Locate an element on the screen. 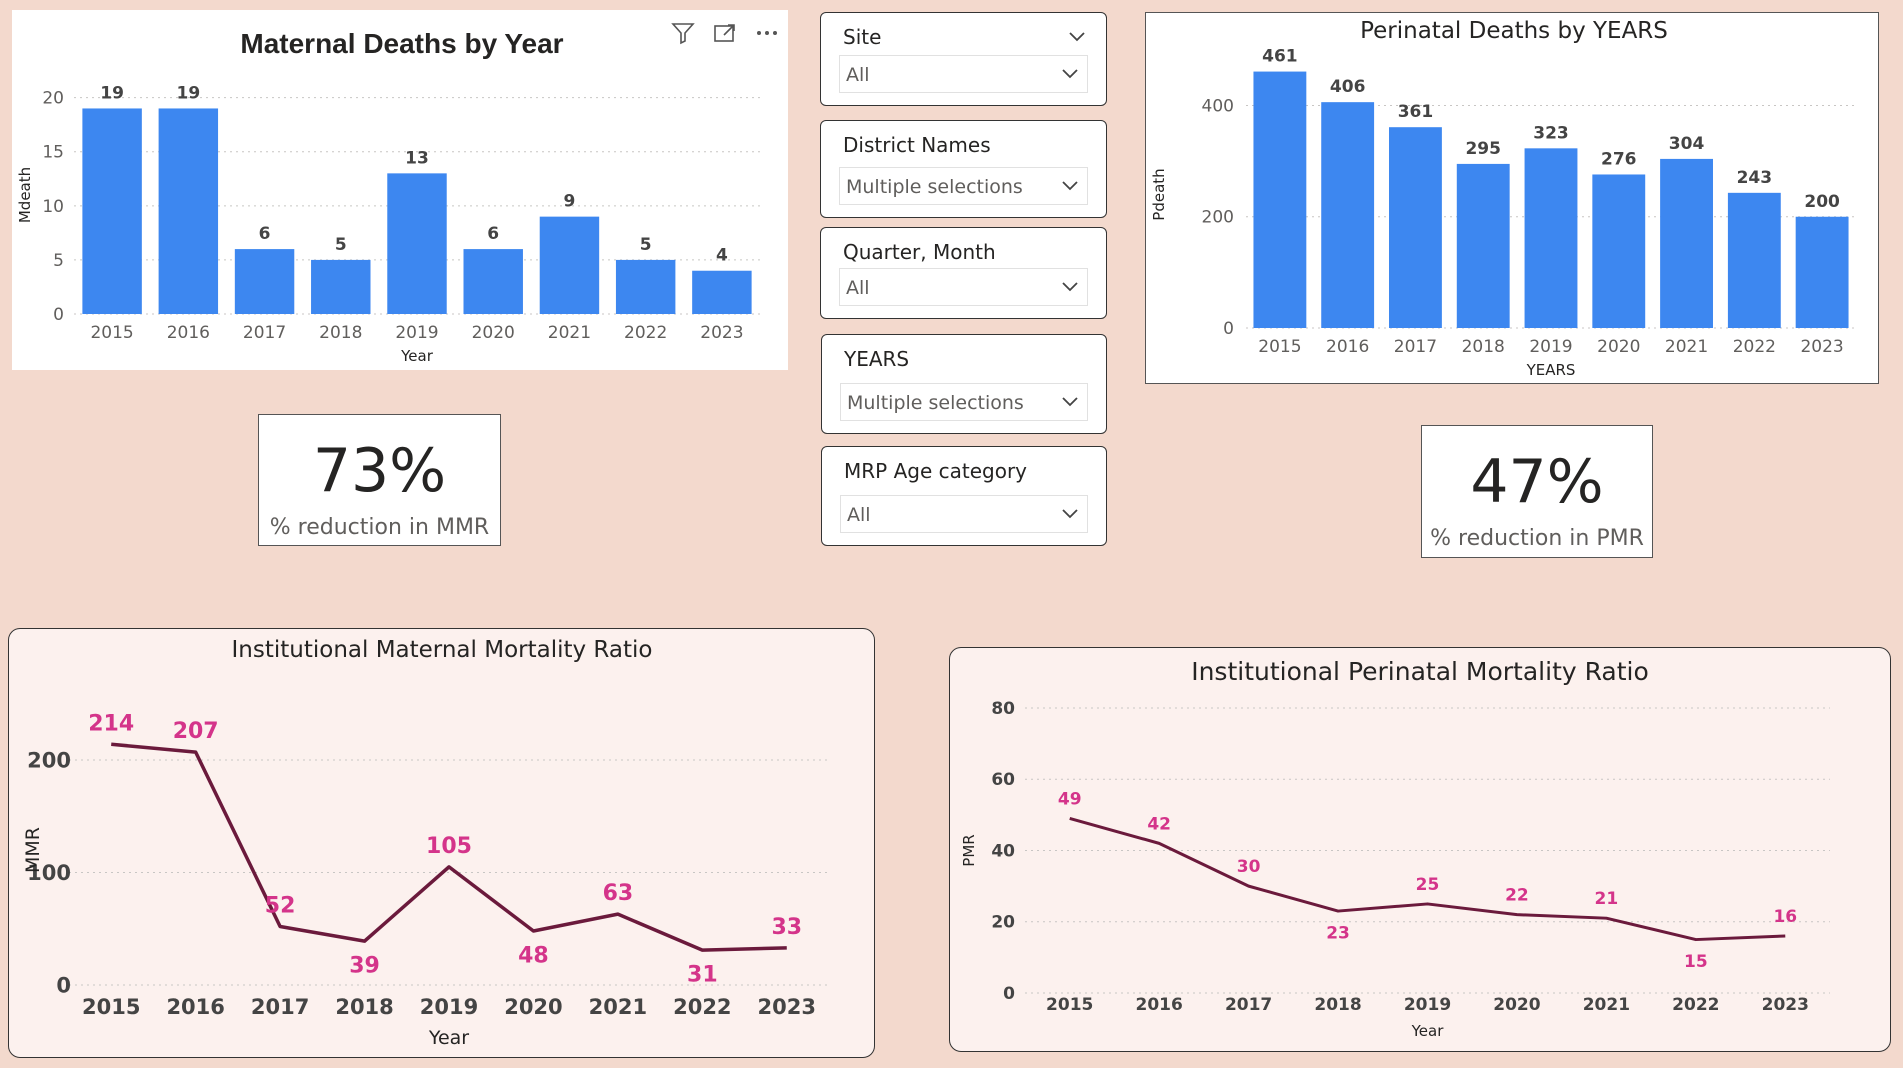  y-axis-title: MMR is located at coordinates (33, 850).